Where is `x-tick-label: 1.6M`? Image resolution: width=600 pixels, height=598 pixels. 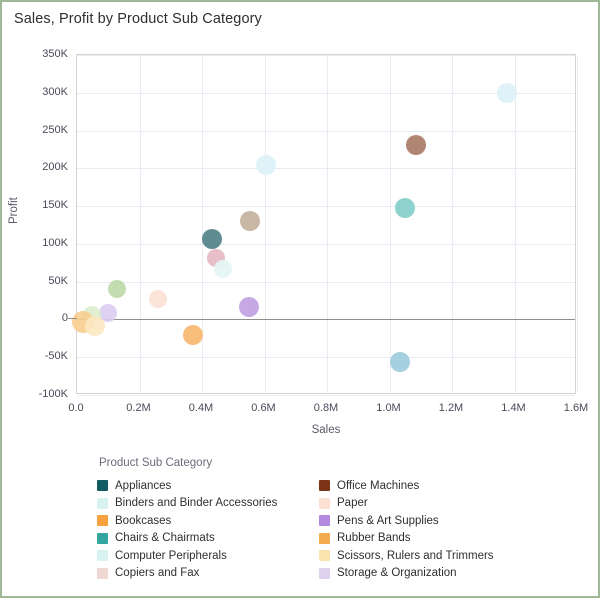
x-tick-label: 1.6M is located at coordinates (576, 408).